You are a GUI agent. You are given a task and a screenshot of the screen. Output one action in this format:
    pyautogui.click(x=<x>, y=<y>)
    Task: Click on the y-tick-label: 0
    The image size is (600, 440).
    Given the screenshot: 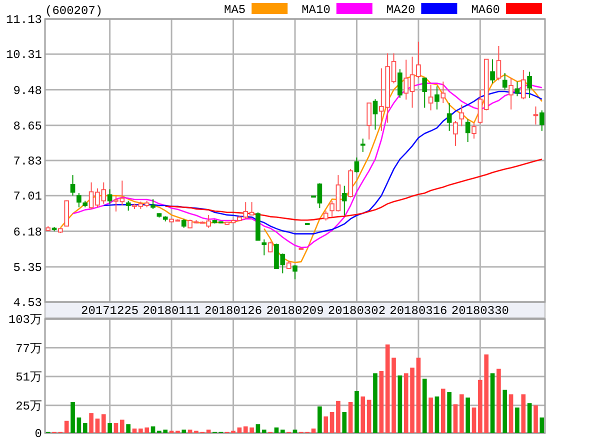 What is the action you would take?
    pyautogui.click(x=38, y=433)
    